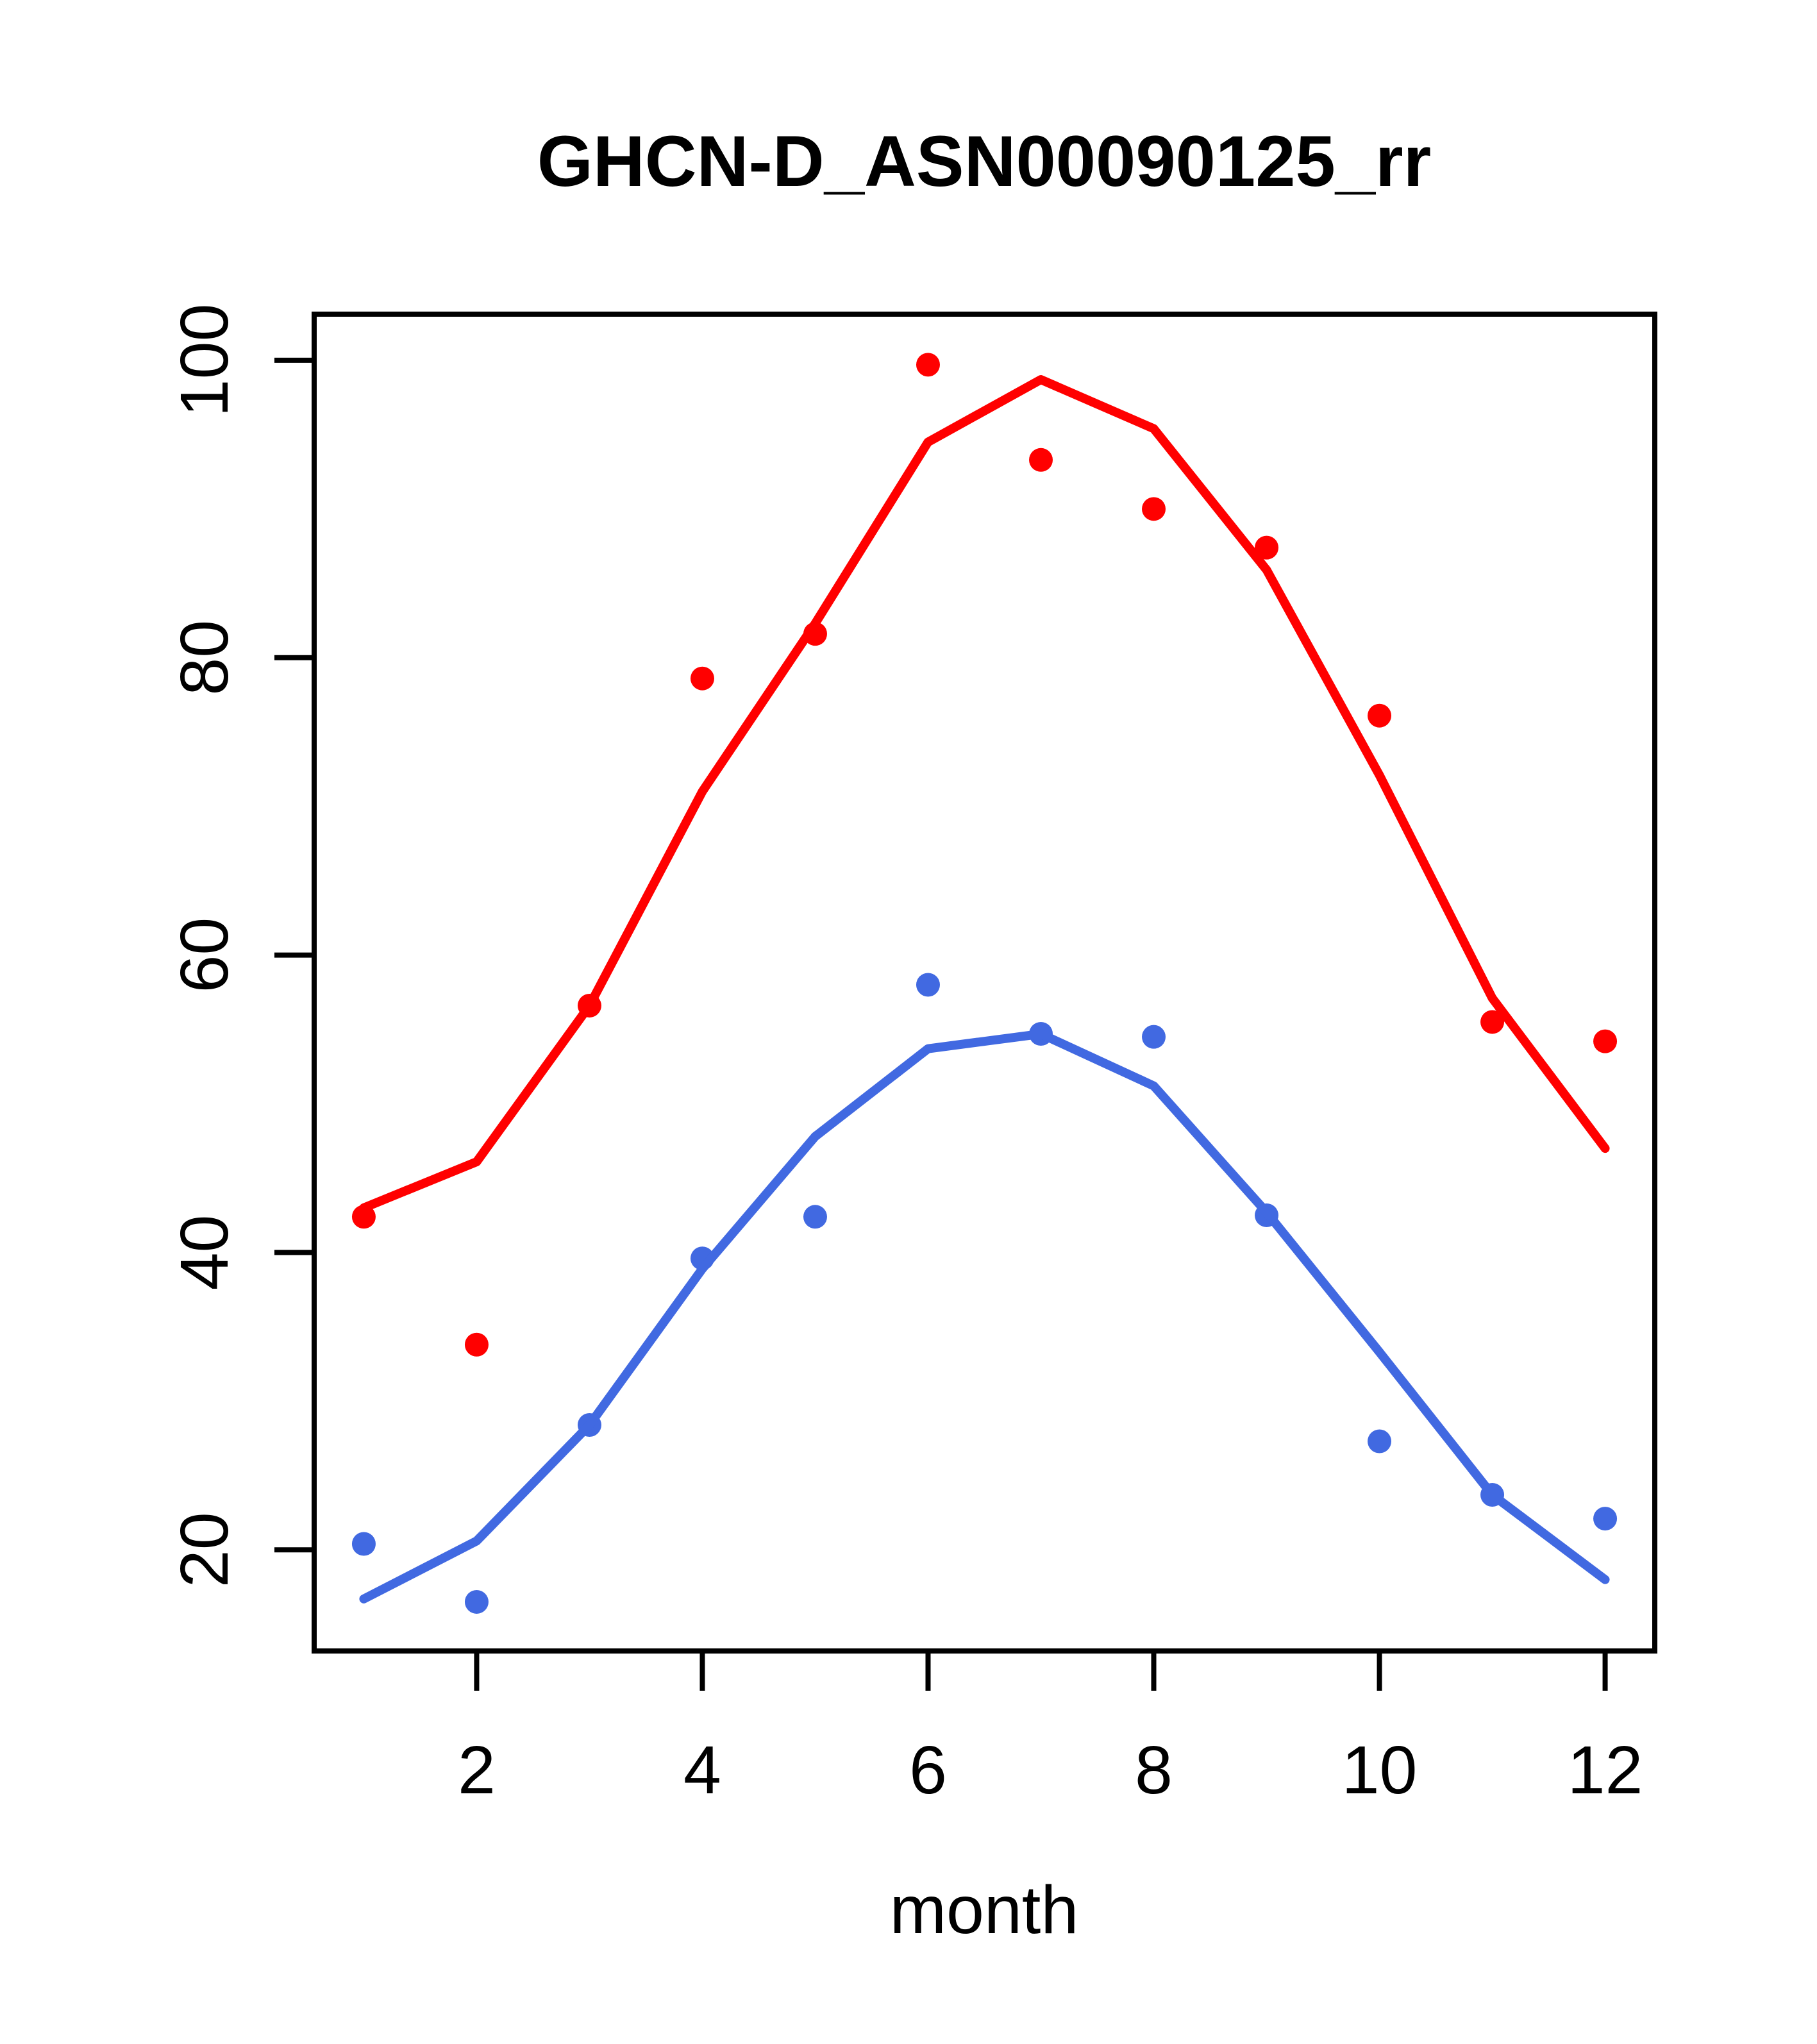  I want to click on chart-title: GHCN-D_ASN00090125_rr, so click(984, 161).